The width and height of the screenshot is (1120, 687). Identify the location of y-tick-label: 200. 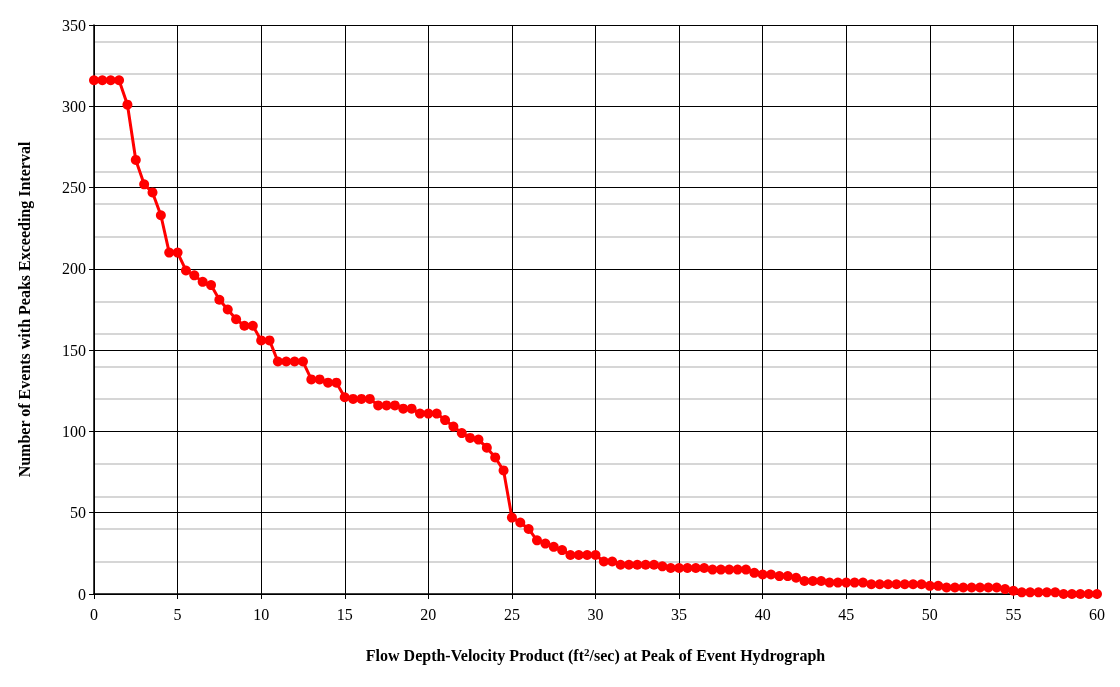
(74, 269).